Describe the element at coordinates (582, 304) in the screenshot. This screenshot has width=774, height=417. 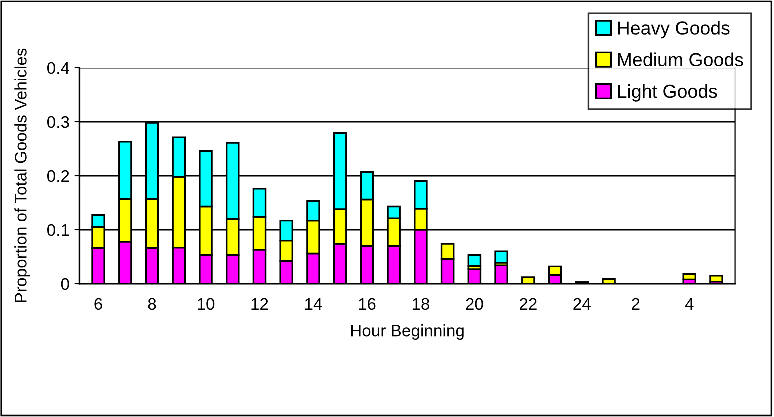
I see `x-tick-label: 24` at that location.